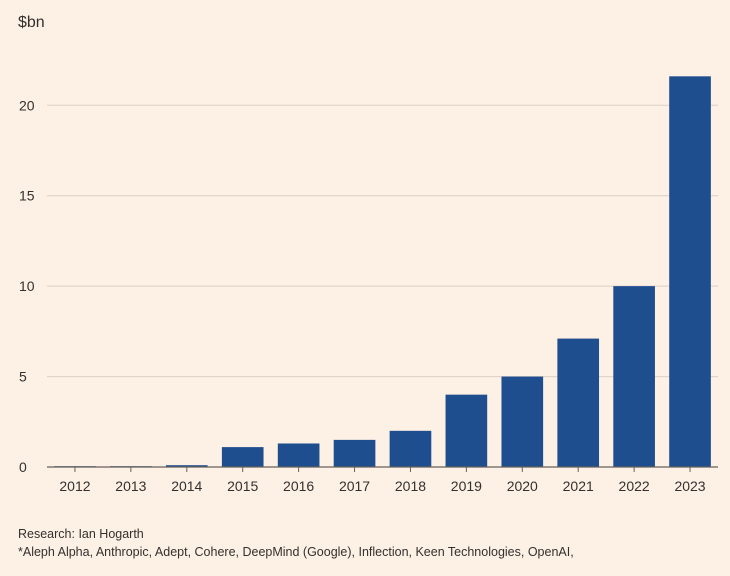 The height and width of the screenshot is (576, 730). I want to click on x-tick-label: 2018, so click(410, 486).